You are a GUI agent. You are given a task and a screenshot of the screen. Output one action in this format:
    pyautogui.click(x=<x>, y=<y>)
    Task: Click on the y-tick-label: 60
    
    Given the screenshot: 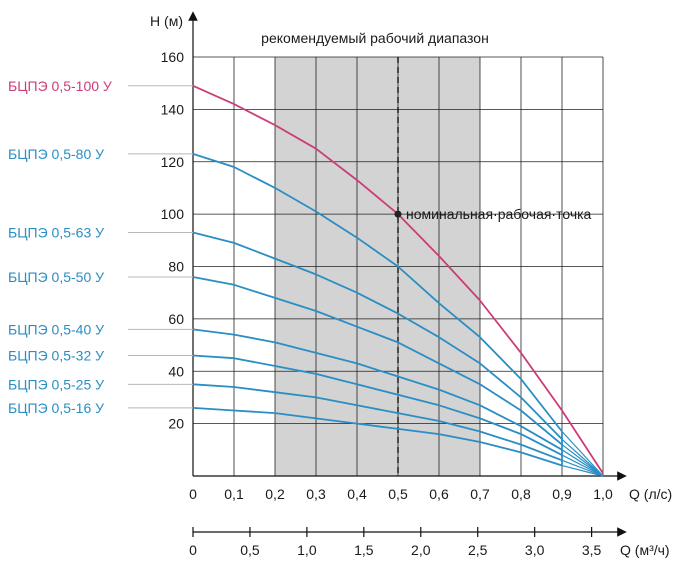 What is the action you would take?
    pyautogui.click(x=176, y=319)
    